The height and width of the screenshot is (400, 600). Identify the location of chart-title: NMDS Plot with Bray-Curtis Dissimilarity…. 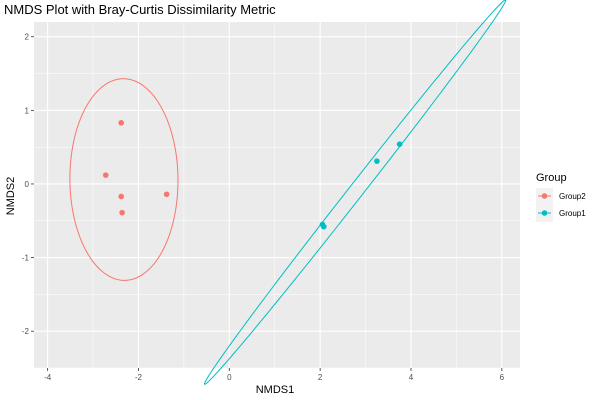
(140, 9).